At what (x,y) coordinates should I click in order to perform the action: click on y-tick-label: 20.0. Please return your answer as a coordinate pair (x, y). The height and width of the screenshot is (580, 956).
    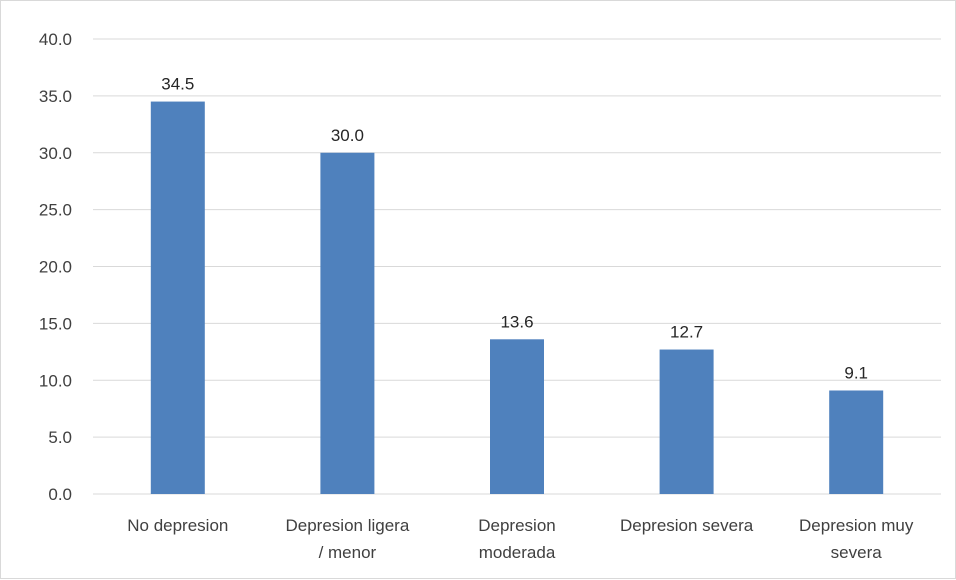
    Looking at the image, I should click on (55, 267).